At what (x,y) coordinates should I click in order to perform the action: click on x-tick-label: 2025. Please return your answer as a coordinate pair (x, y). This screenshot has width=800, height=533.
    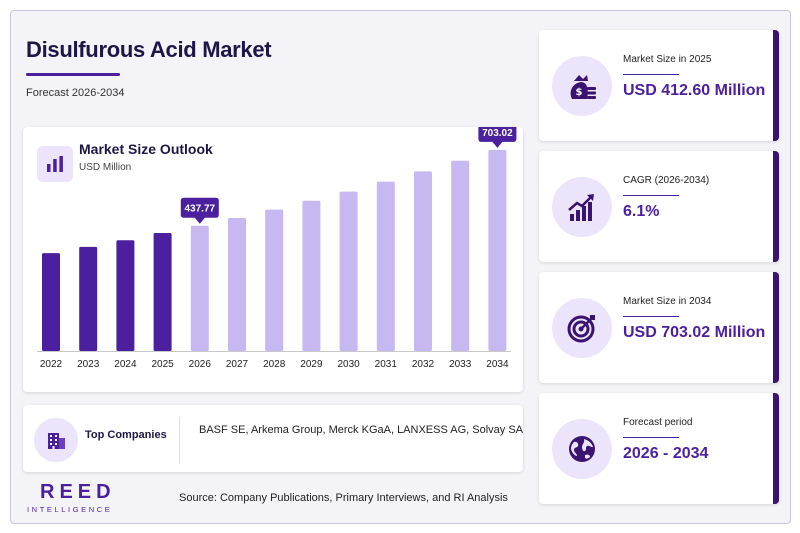
    Looking at the image, I should click on (162, 364).